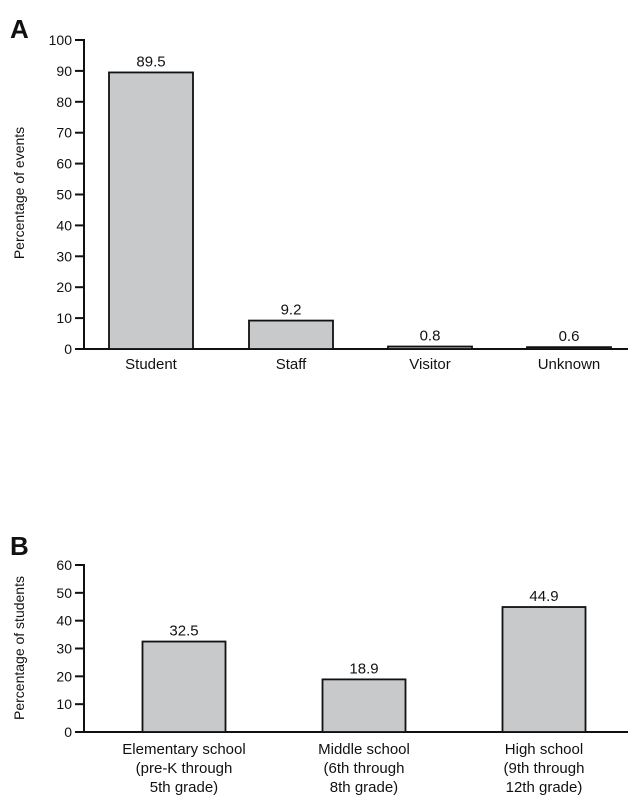  Describe the element at coordinates (429, 364) in the screenshot. I see `x-tick-label: Visitor` at that location.